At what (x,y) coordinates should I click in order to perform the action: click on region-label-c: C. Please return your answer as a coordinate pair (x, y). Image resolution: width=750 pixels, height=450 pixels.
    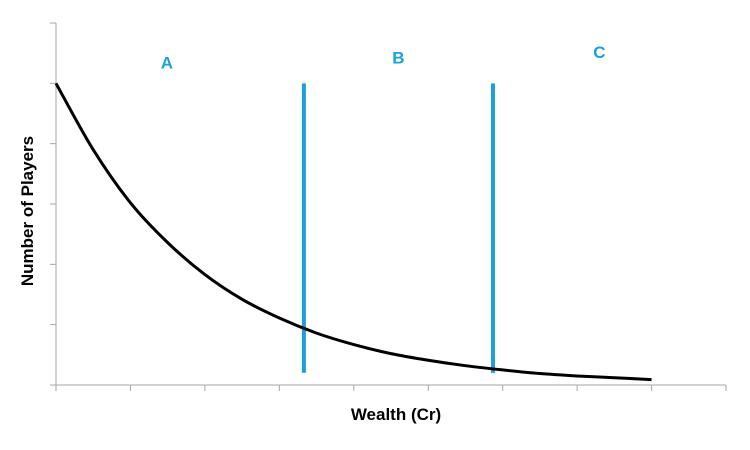
    Looking at the image, I should click on (599, 52).